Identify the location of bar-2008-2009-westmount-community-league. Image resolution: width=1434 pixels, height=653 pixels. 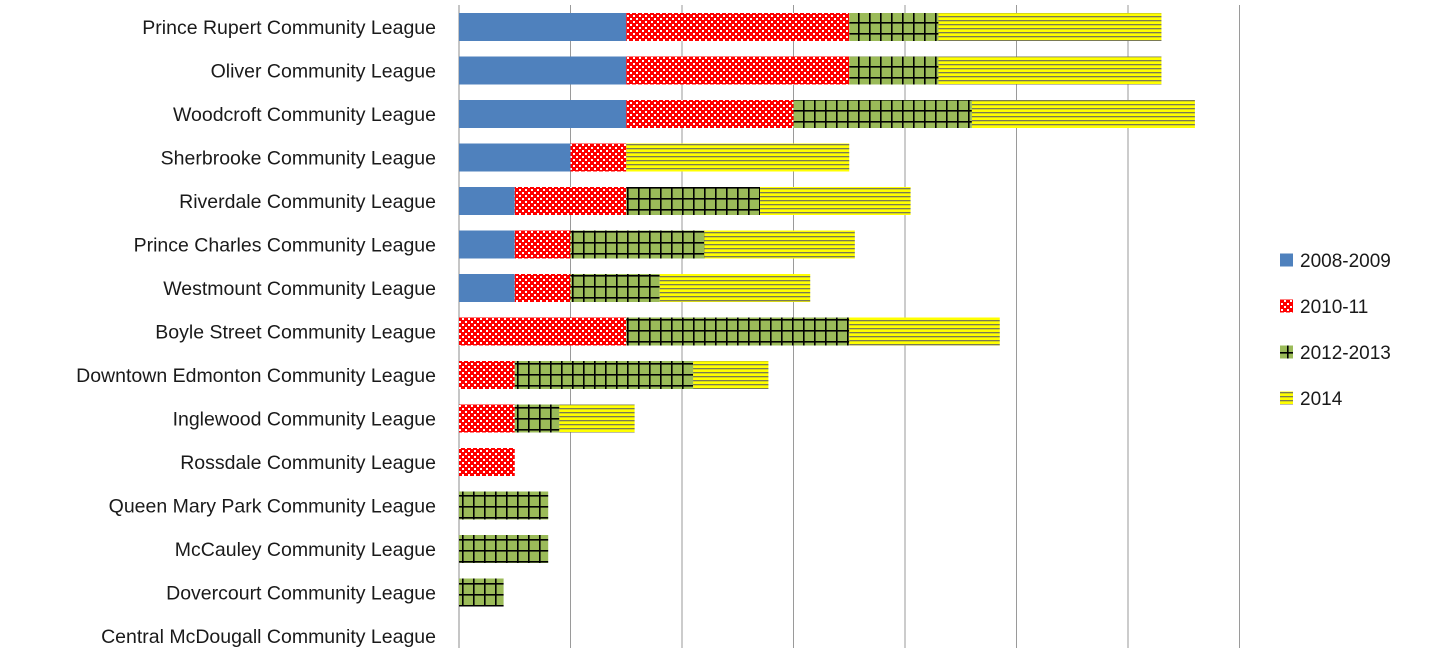
(487, 288).